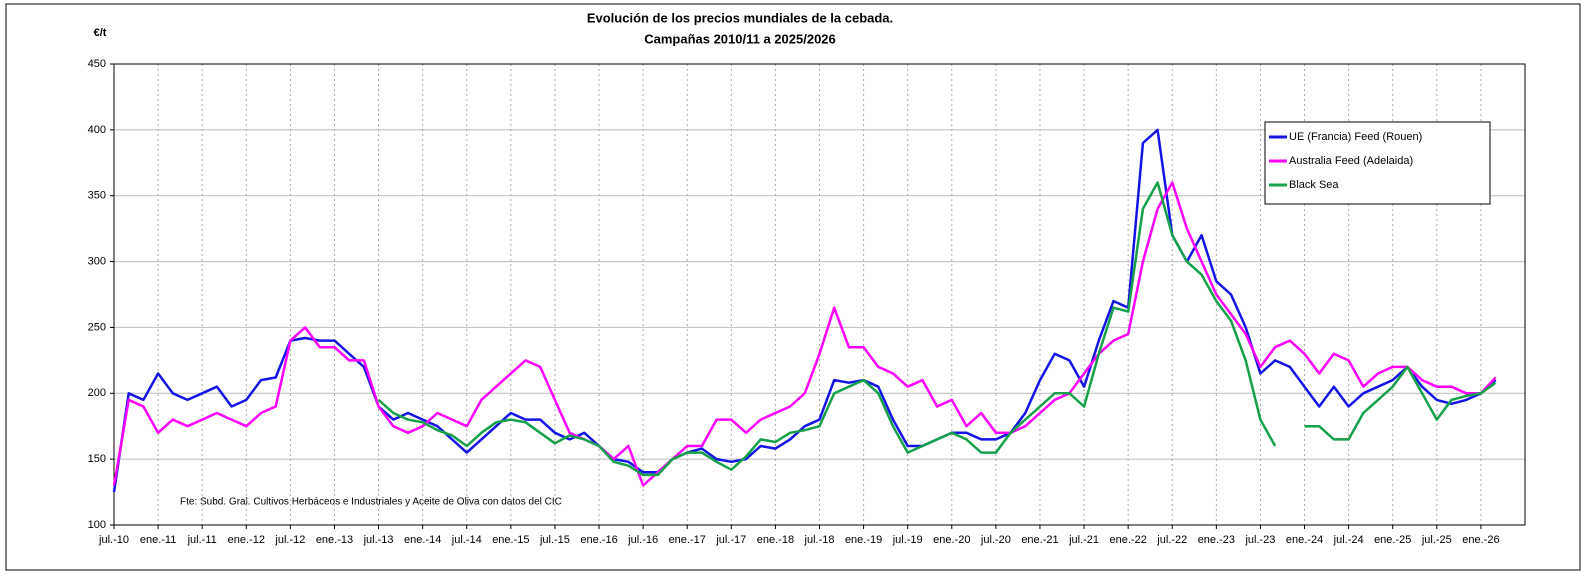  What do you see at coordinates (863, 540) in the screenshot?
I see `x-tick-label: ene.-19` at bounding box center [863, 540].